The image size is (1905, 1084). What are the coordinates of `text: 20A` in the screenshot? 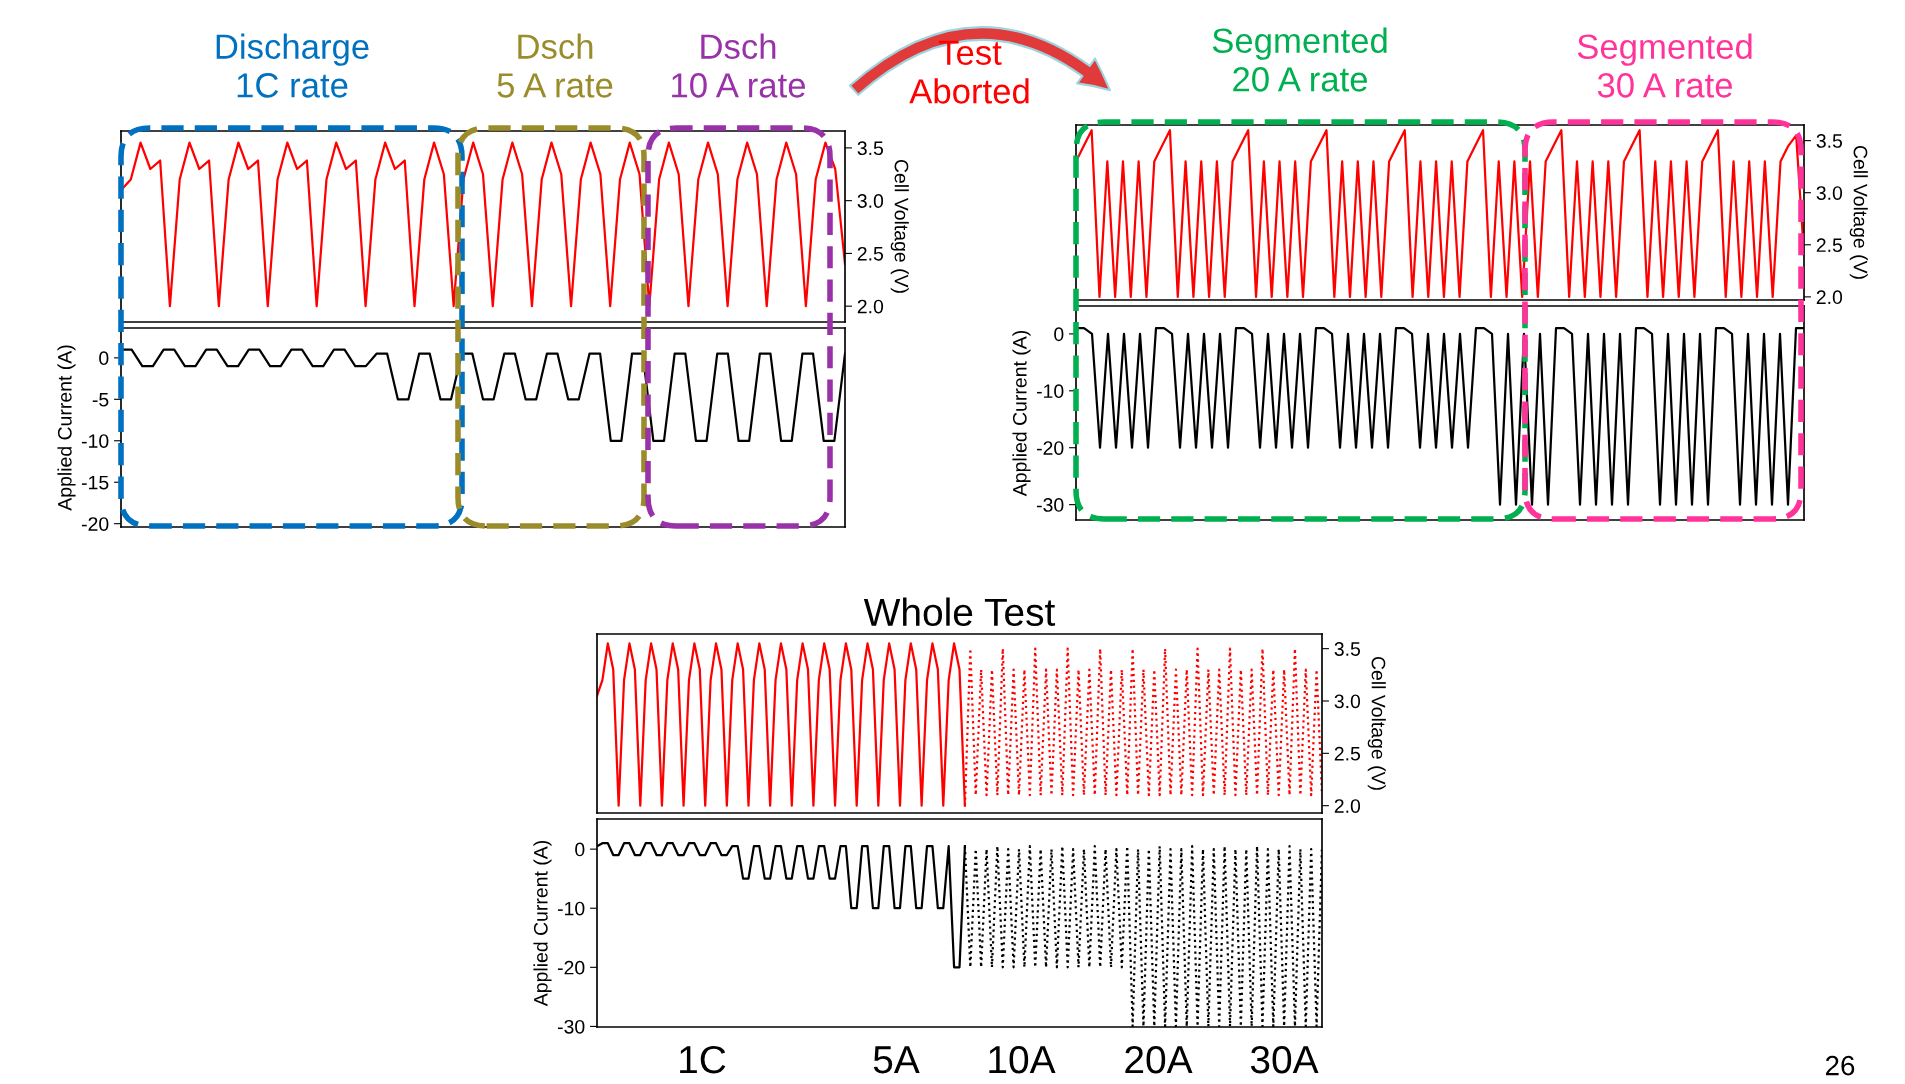 It's located at (1159, 1059).